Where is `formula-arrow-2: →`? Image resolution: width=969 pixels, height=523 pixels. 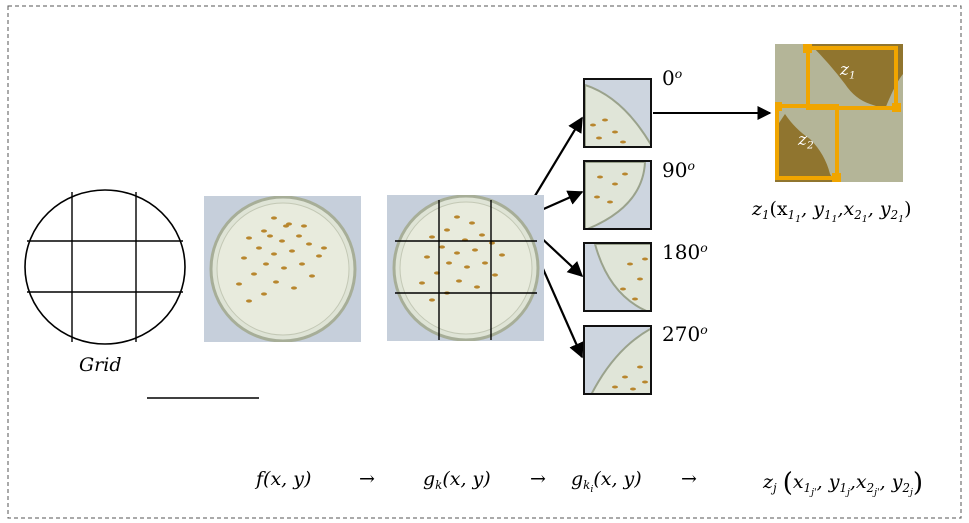
formula-arrow-2: → is located at coordinates (538, 479).